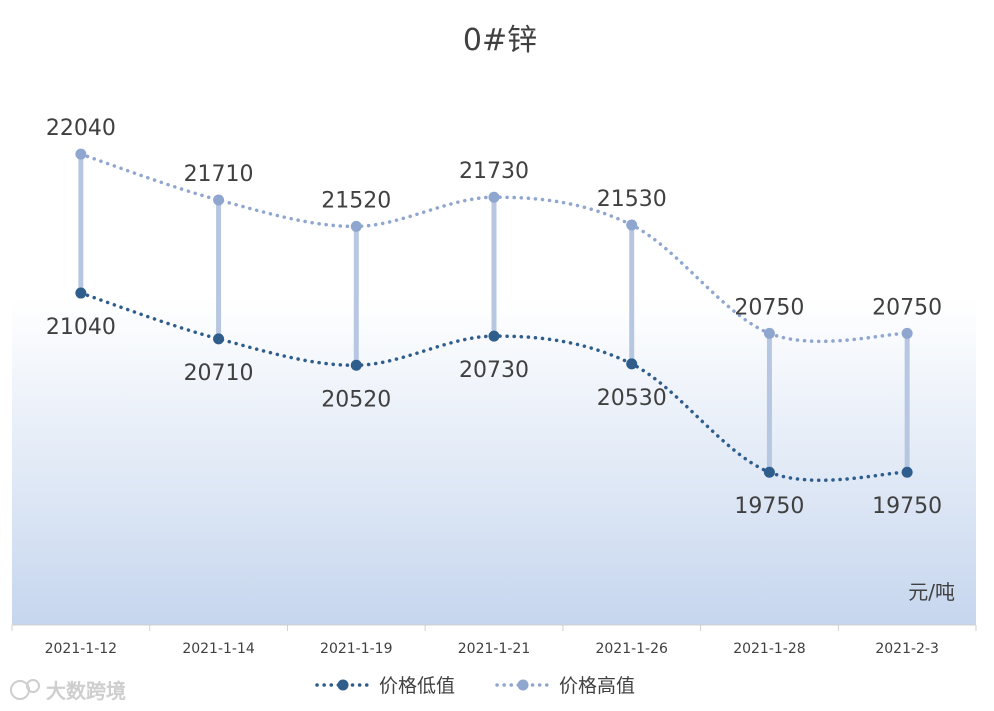  I want to click on legend-label: 价格低值, so click(417, 686).